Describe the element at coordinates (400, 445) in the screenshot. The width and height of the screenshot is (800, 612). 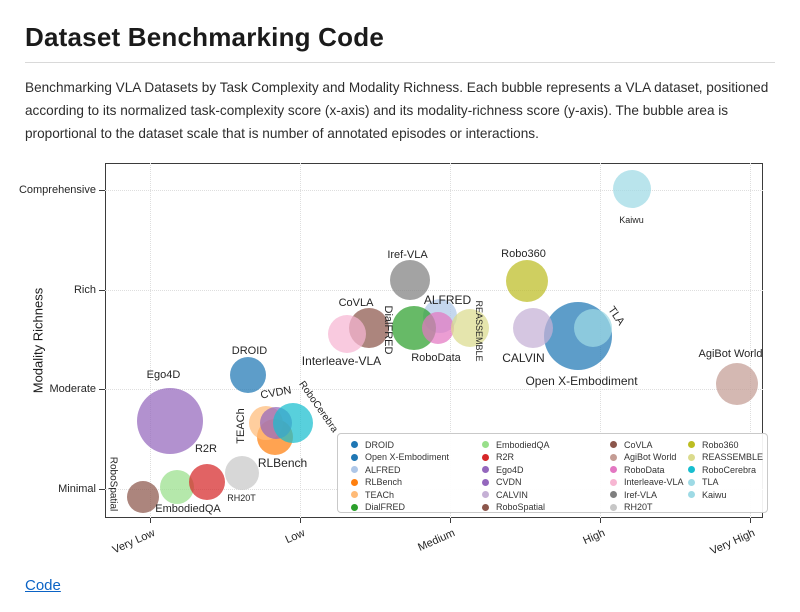
I see `legend-item: DROID` at that location.